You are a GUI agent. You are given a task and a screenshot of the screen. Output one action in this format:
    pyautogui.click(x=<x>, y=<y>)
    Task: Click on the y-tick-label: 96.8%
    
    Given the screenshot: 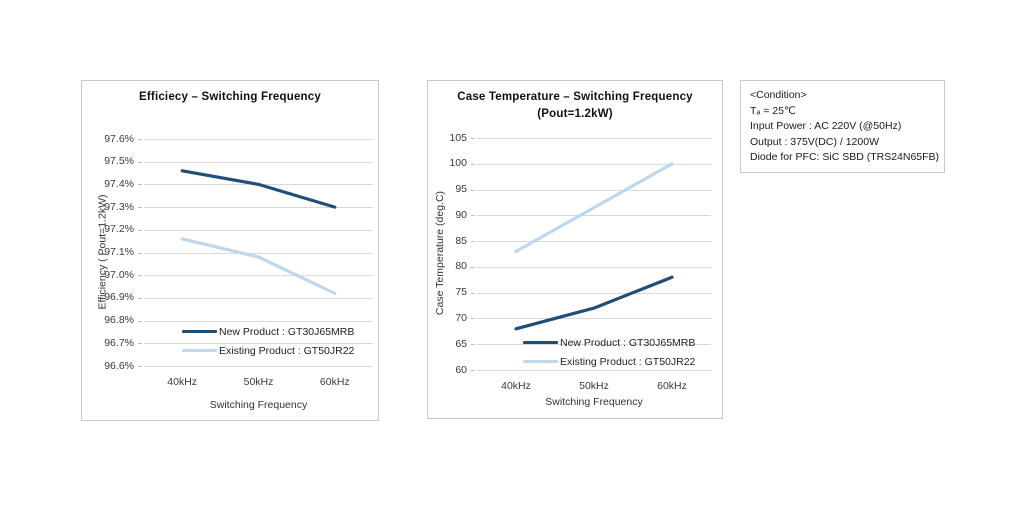 What is the action you would take?
    pyautogui.click(x=119, y=320)
    